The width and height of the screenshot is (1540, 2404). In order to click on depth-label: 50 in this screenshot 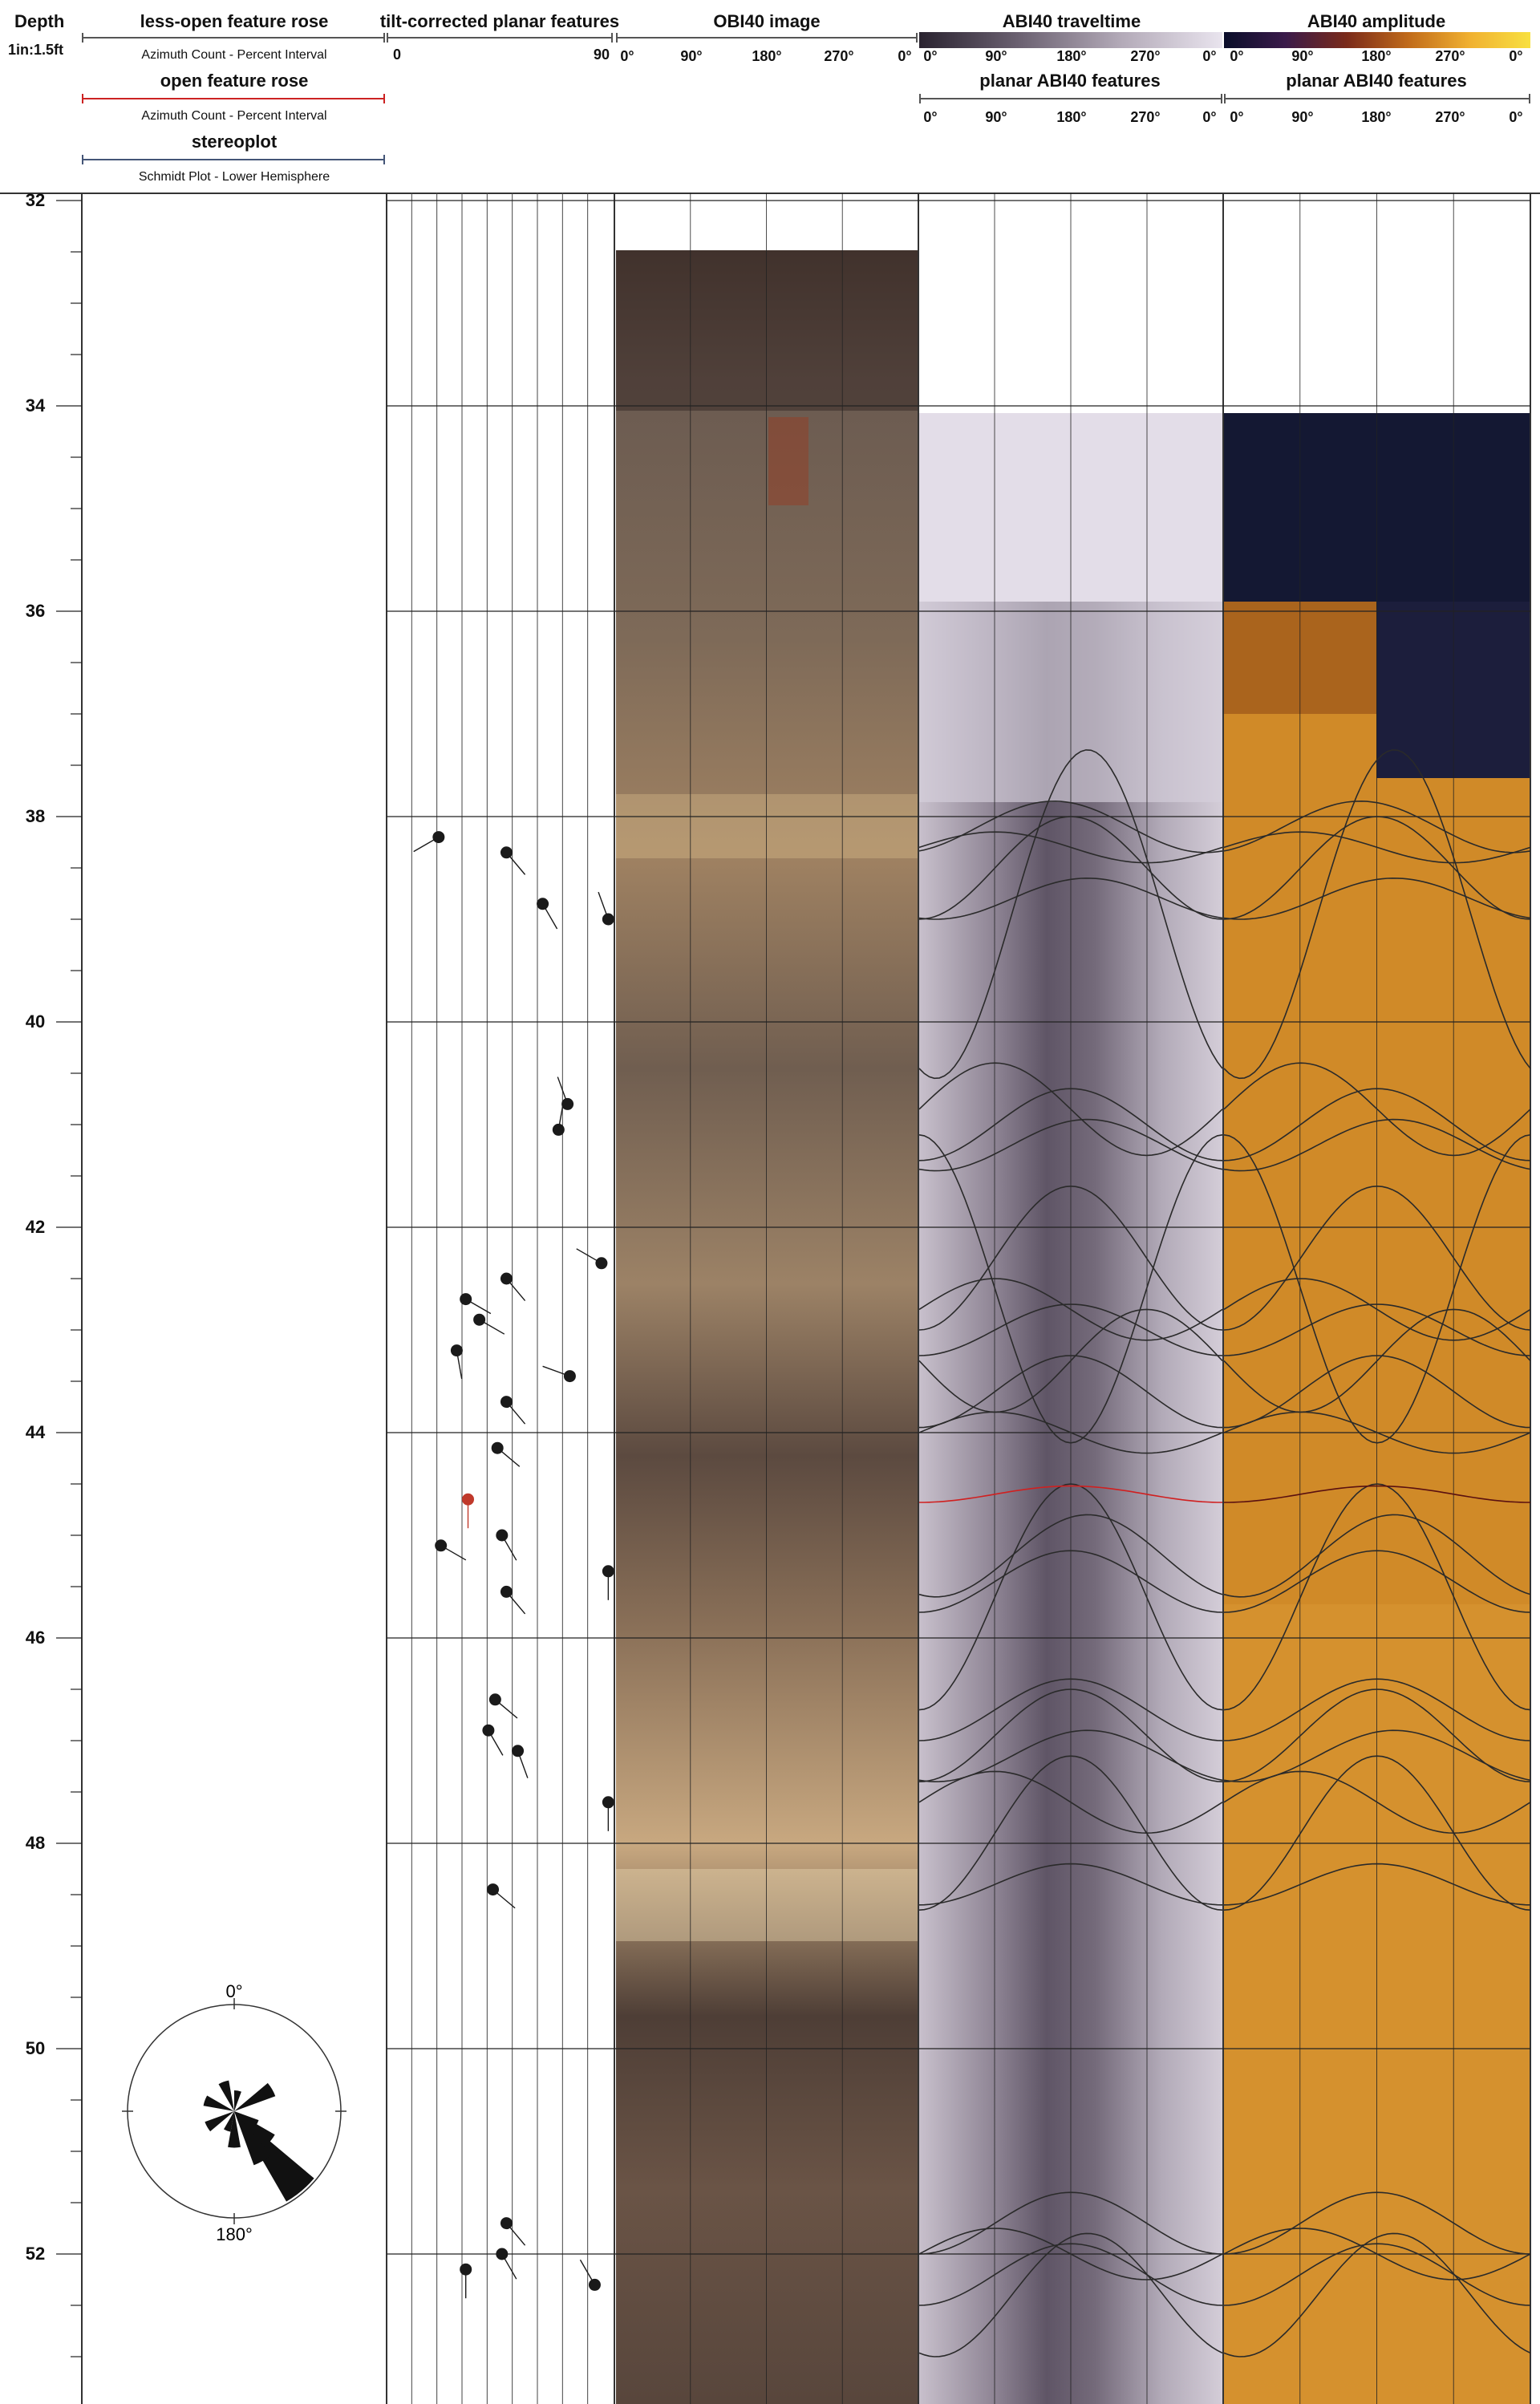, I will do `click(35, 2048)`.